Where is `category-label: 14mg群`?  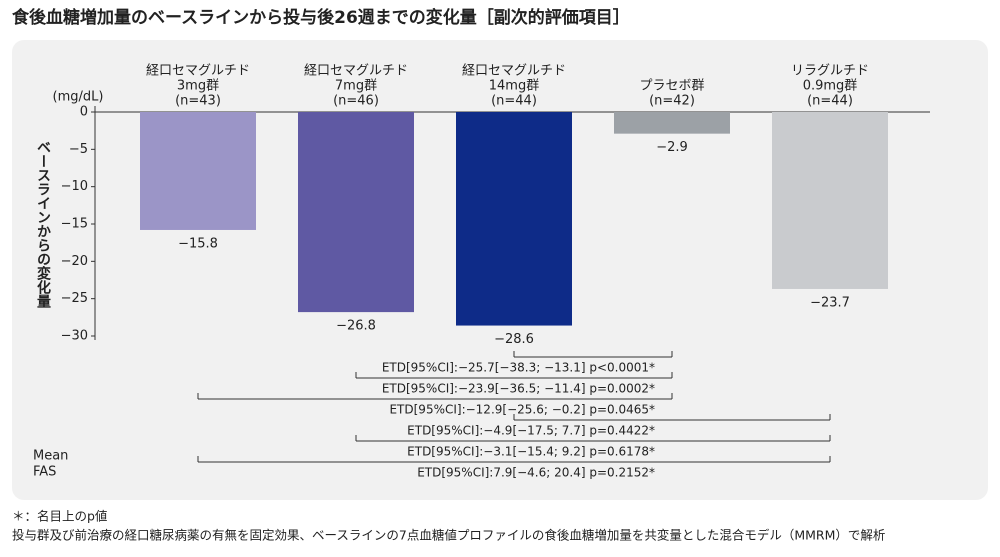 category-label: 14mg群 is located at coordinates (514, 86).